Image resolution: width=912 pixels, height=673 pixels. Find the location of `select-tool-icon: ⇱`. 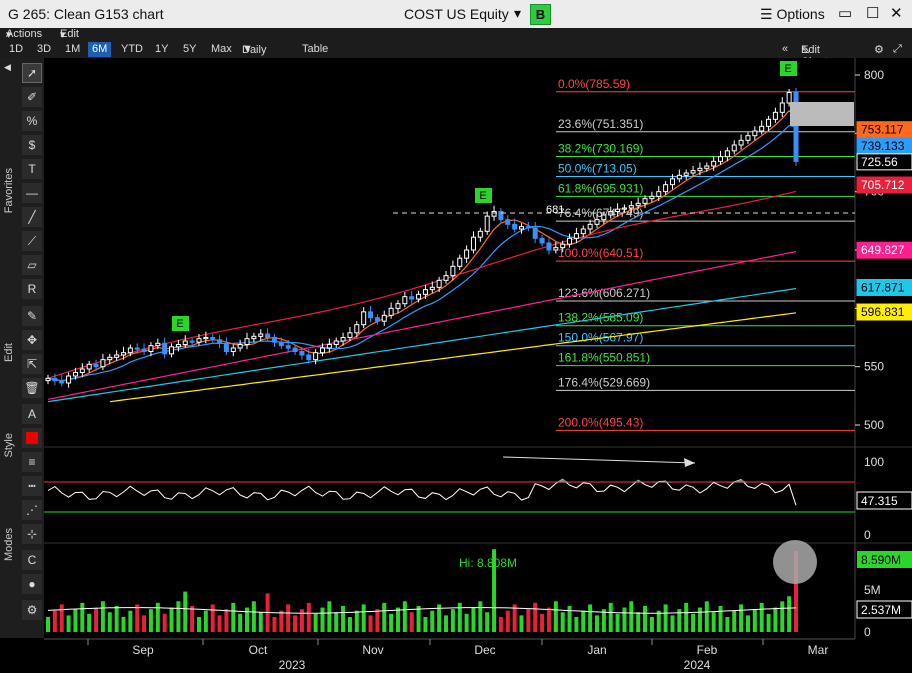

select-tool-icon: ⇱ is located at coordinates (32, 364).